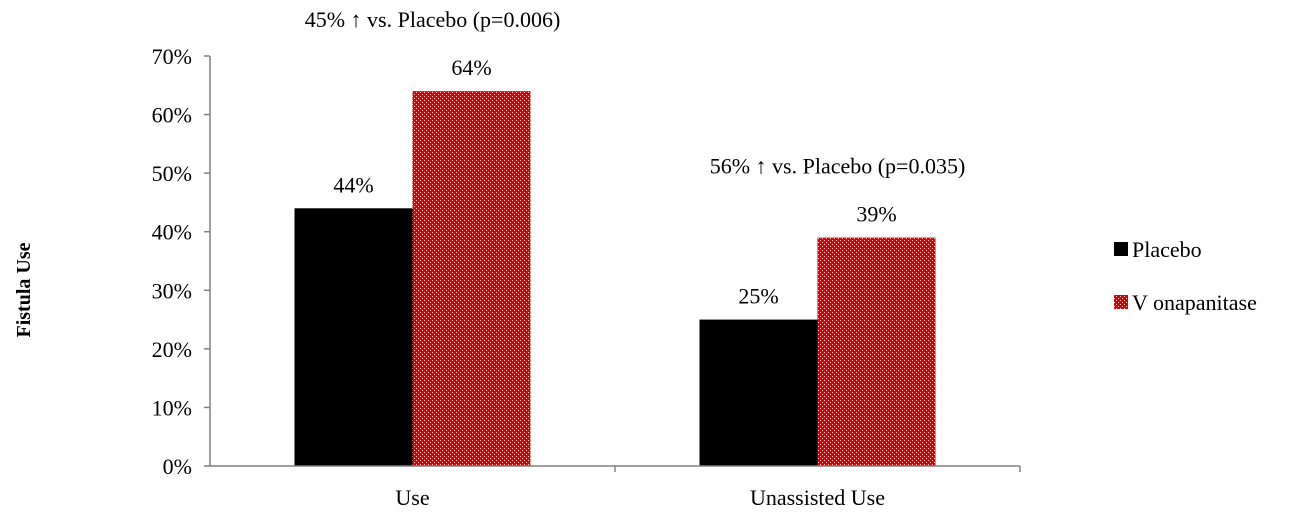  What do you see at coordinates (838, 166) in the screenshot?
I see `annotation: 56% ↑ vs. Placebo (p=0.035)` at bounding box center [838, 166].